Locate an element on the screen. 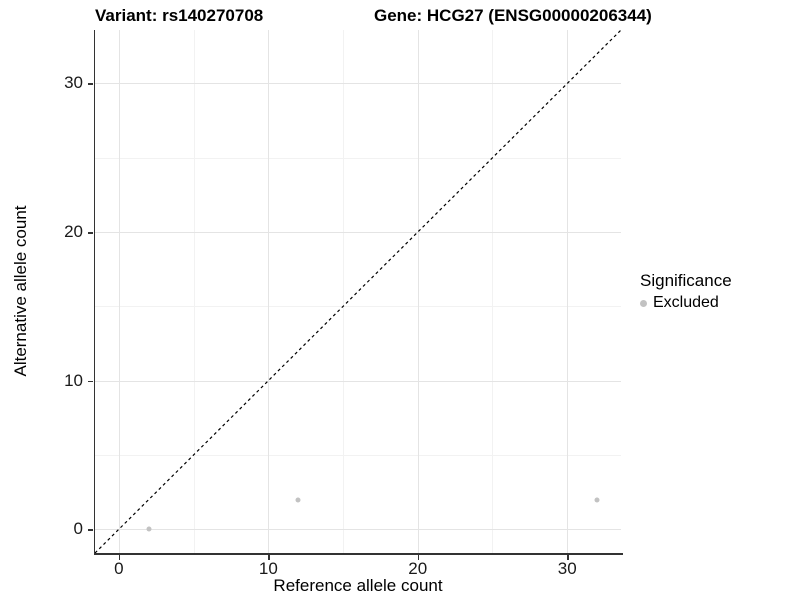 The height and width of the screenshot is (600, 800). x-axis-title: Reference allele count is located at coordinates (358, 585).